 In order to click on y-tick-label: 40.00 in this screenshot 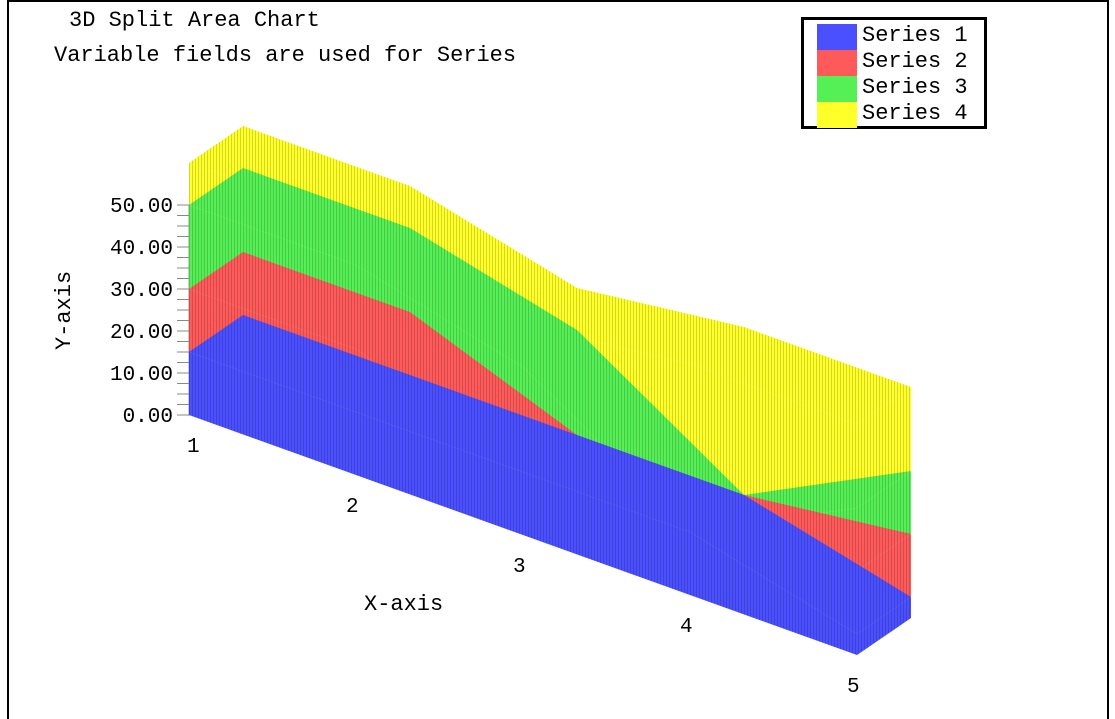, I will do `click(141, 249)`.